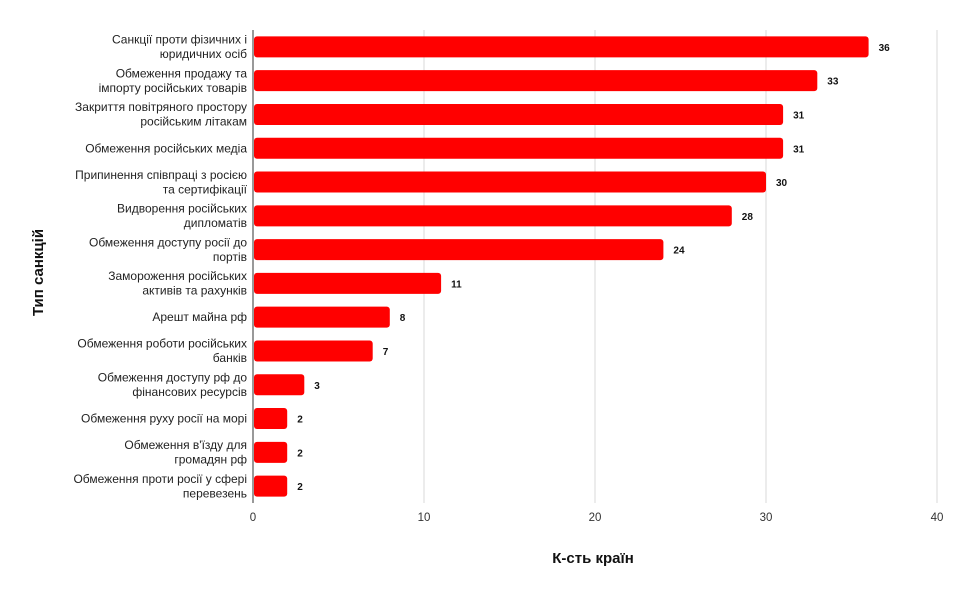 This screenshot has height=597, width=958. I want to click on category-label: Обмеження російських медіа, so click(166, 148).